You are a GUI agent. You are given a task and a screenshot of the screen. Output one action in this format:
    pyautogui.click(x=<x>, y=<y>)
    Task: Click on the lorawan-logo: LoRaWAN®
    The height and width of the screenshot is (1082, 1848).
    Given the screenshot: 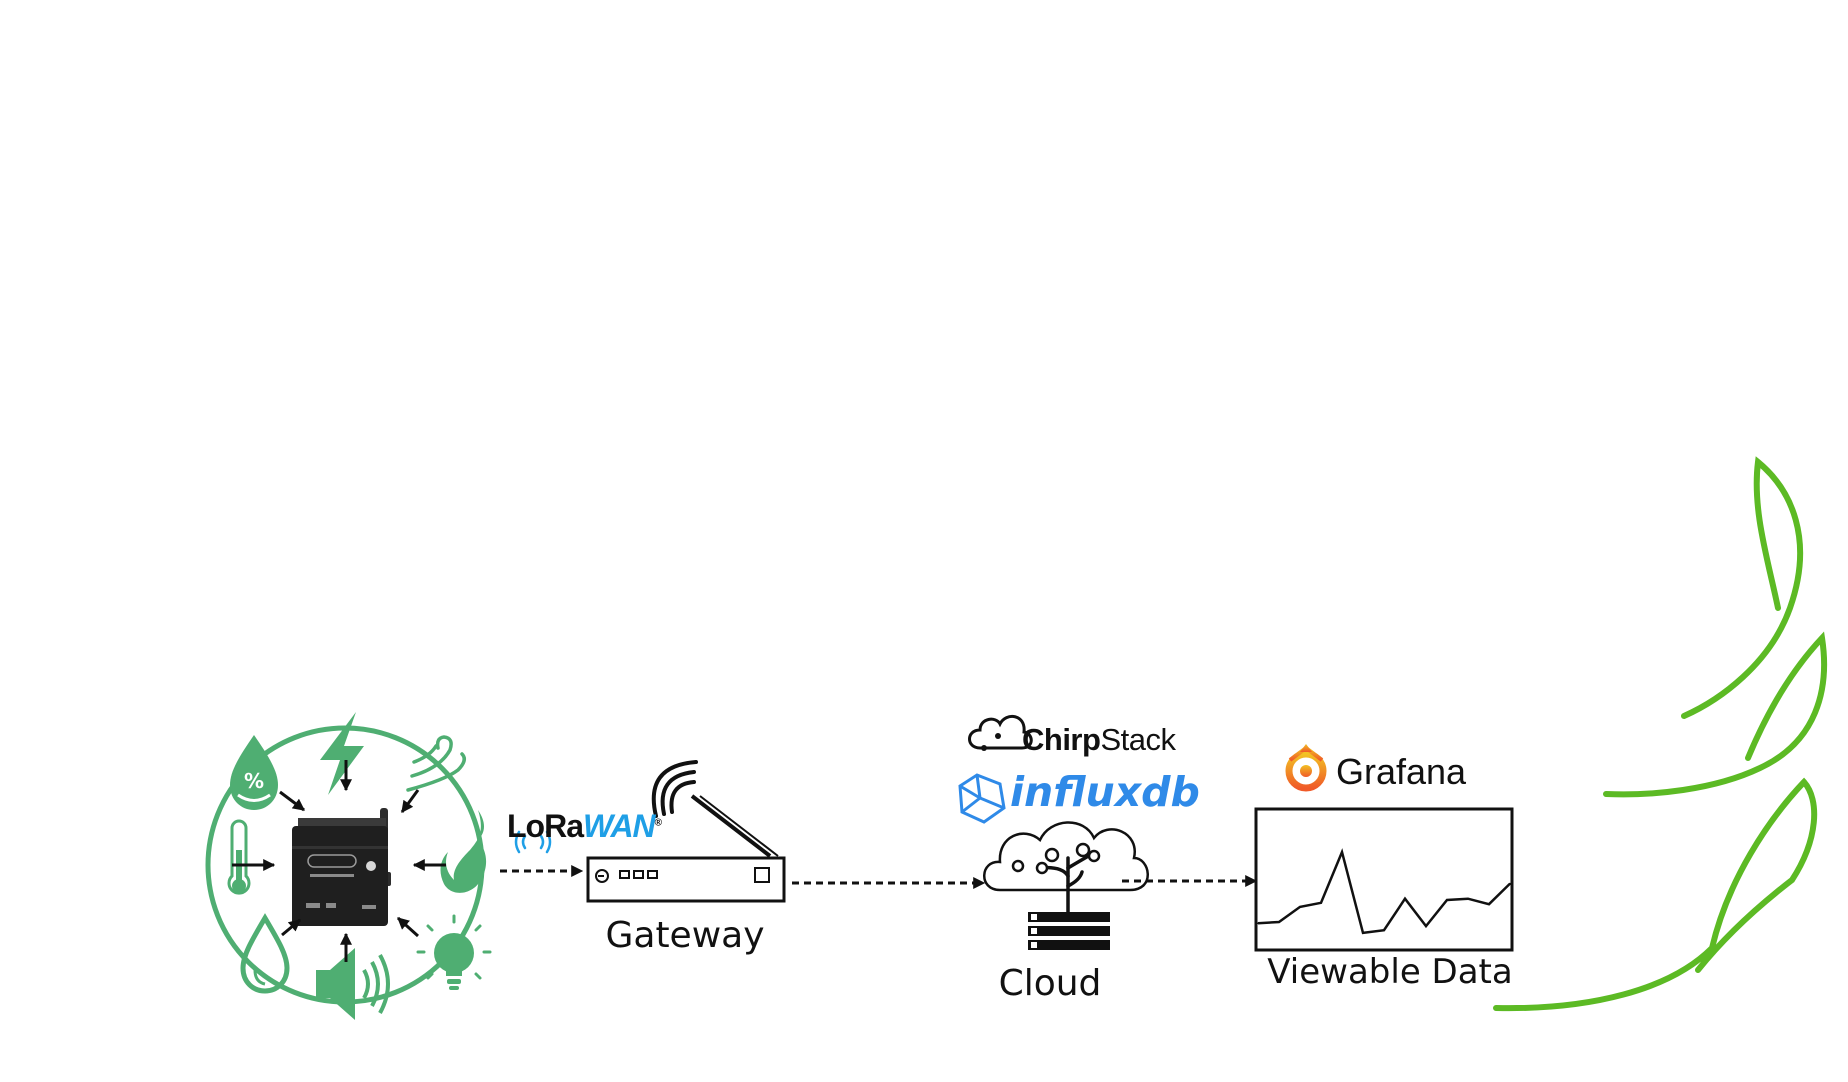 What is the action you would take?
    pyautogui.click(x=584, y=826)
    